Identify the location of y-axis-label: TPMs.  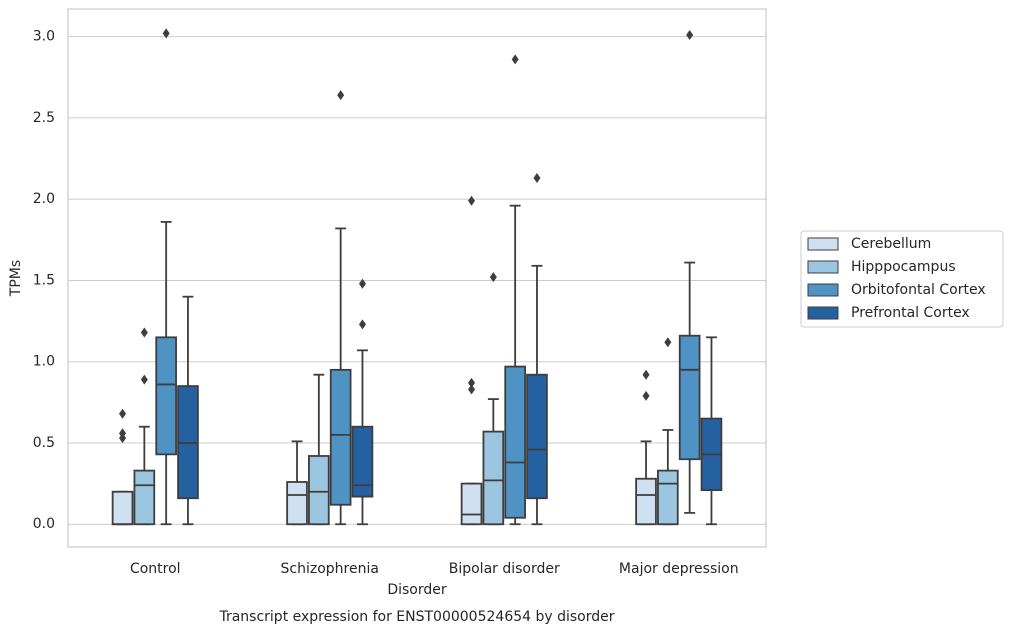
(16, 278).